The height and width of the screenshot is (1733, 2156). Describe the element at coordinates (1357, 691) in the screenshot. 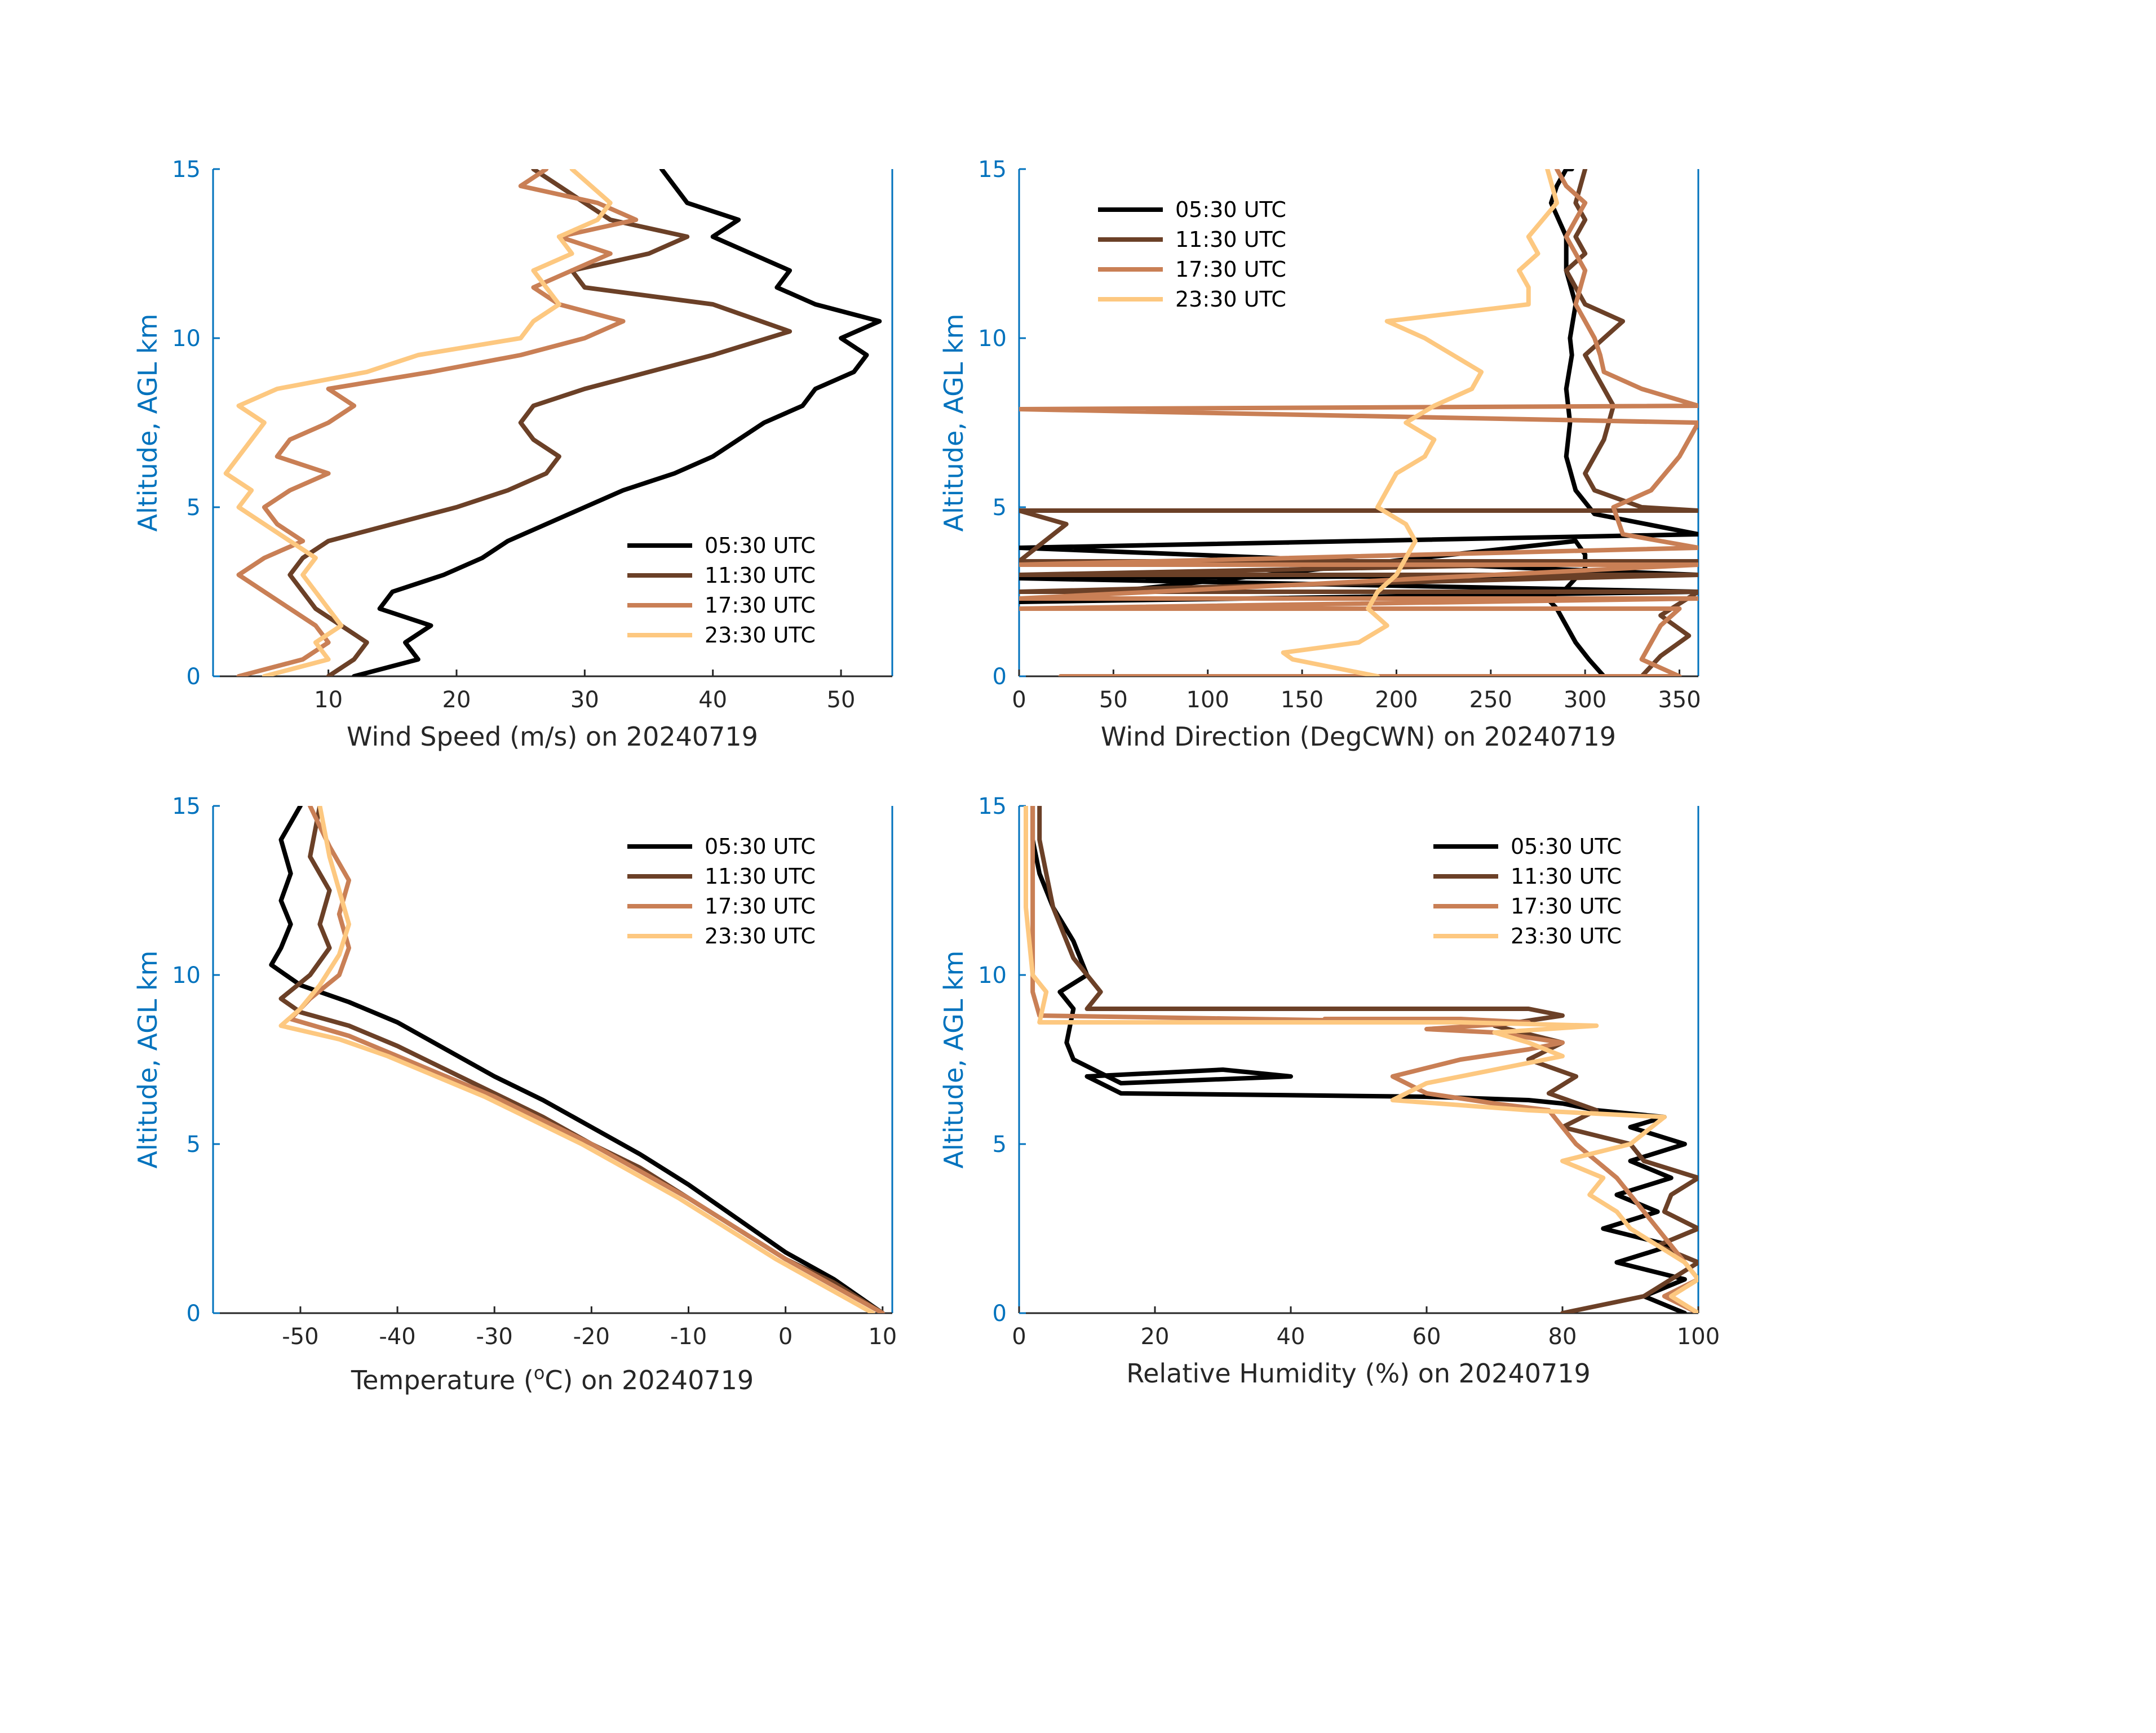

I see `x-ticks: 0 50 100 150 200 250 300 350` at that location.